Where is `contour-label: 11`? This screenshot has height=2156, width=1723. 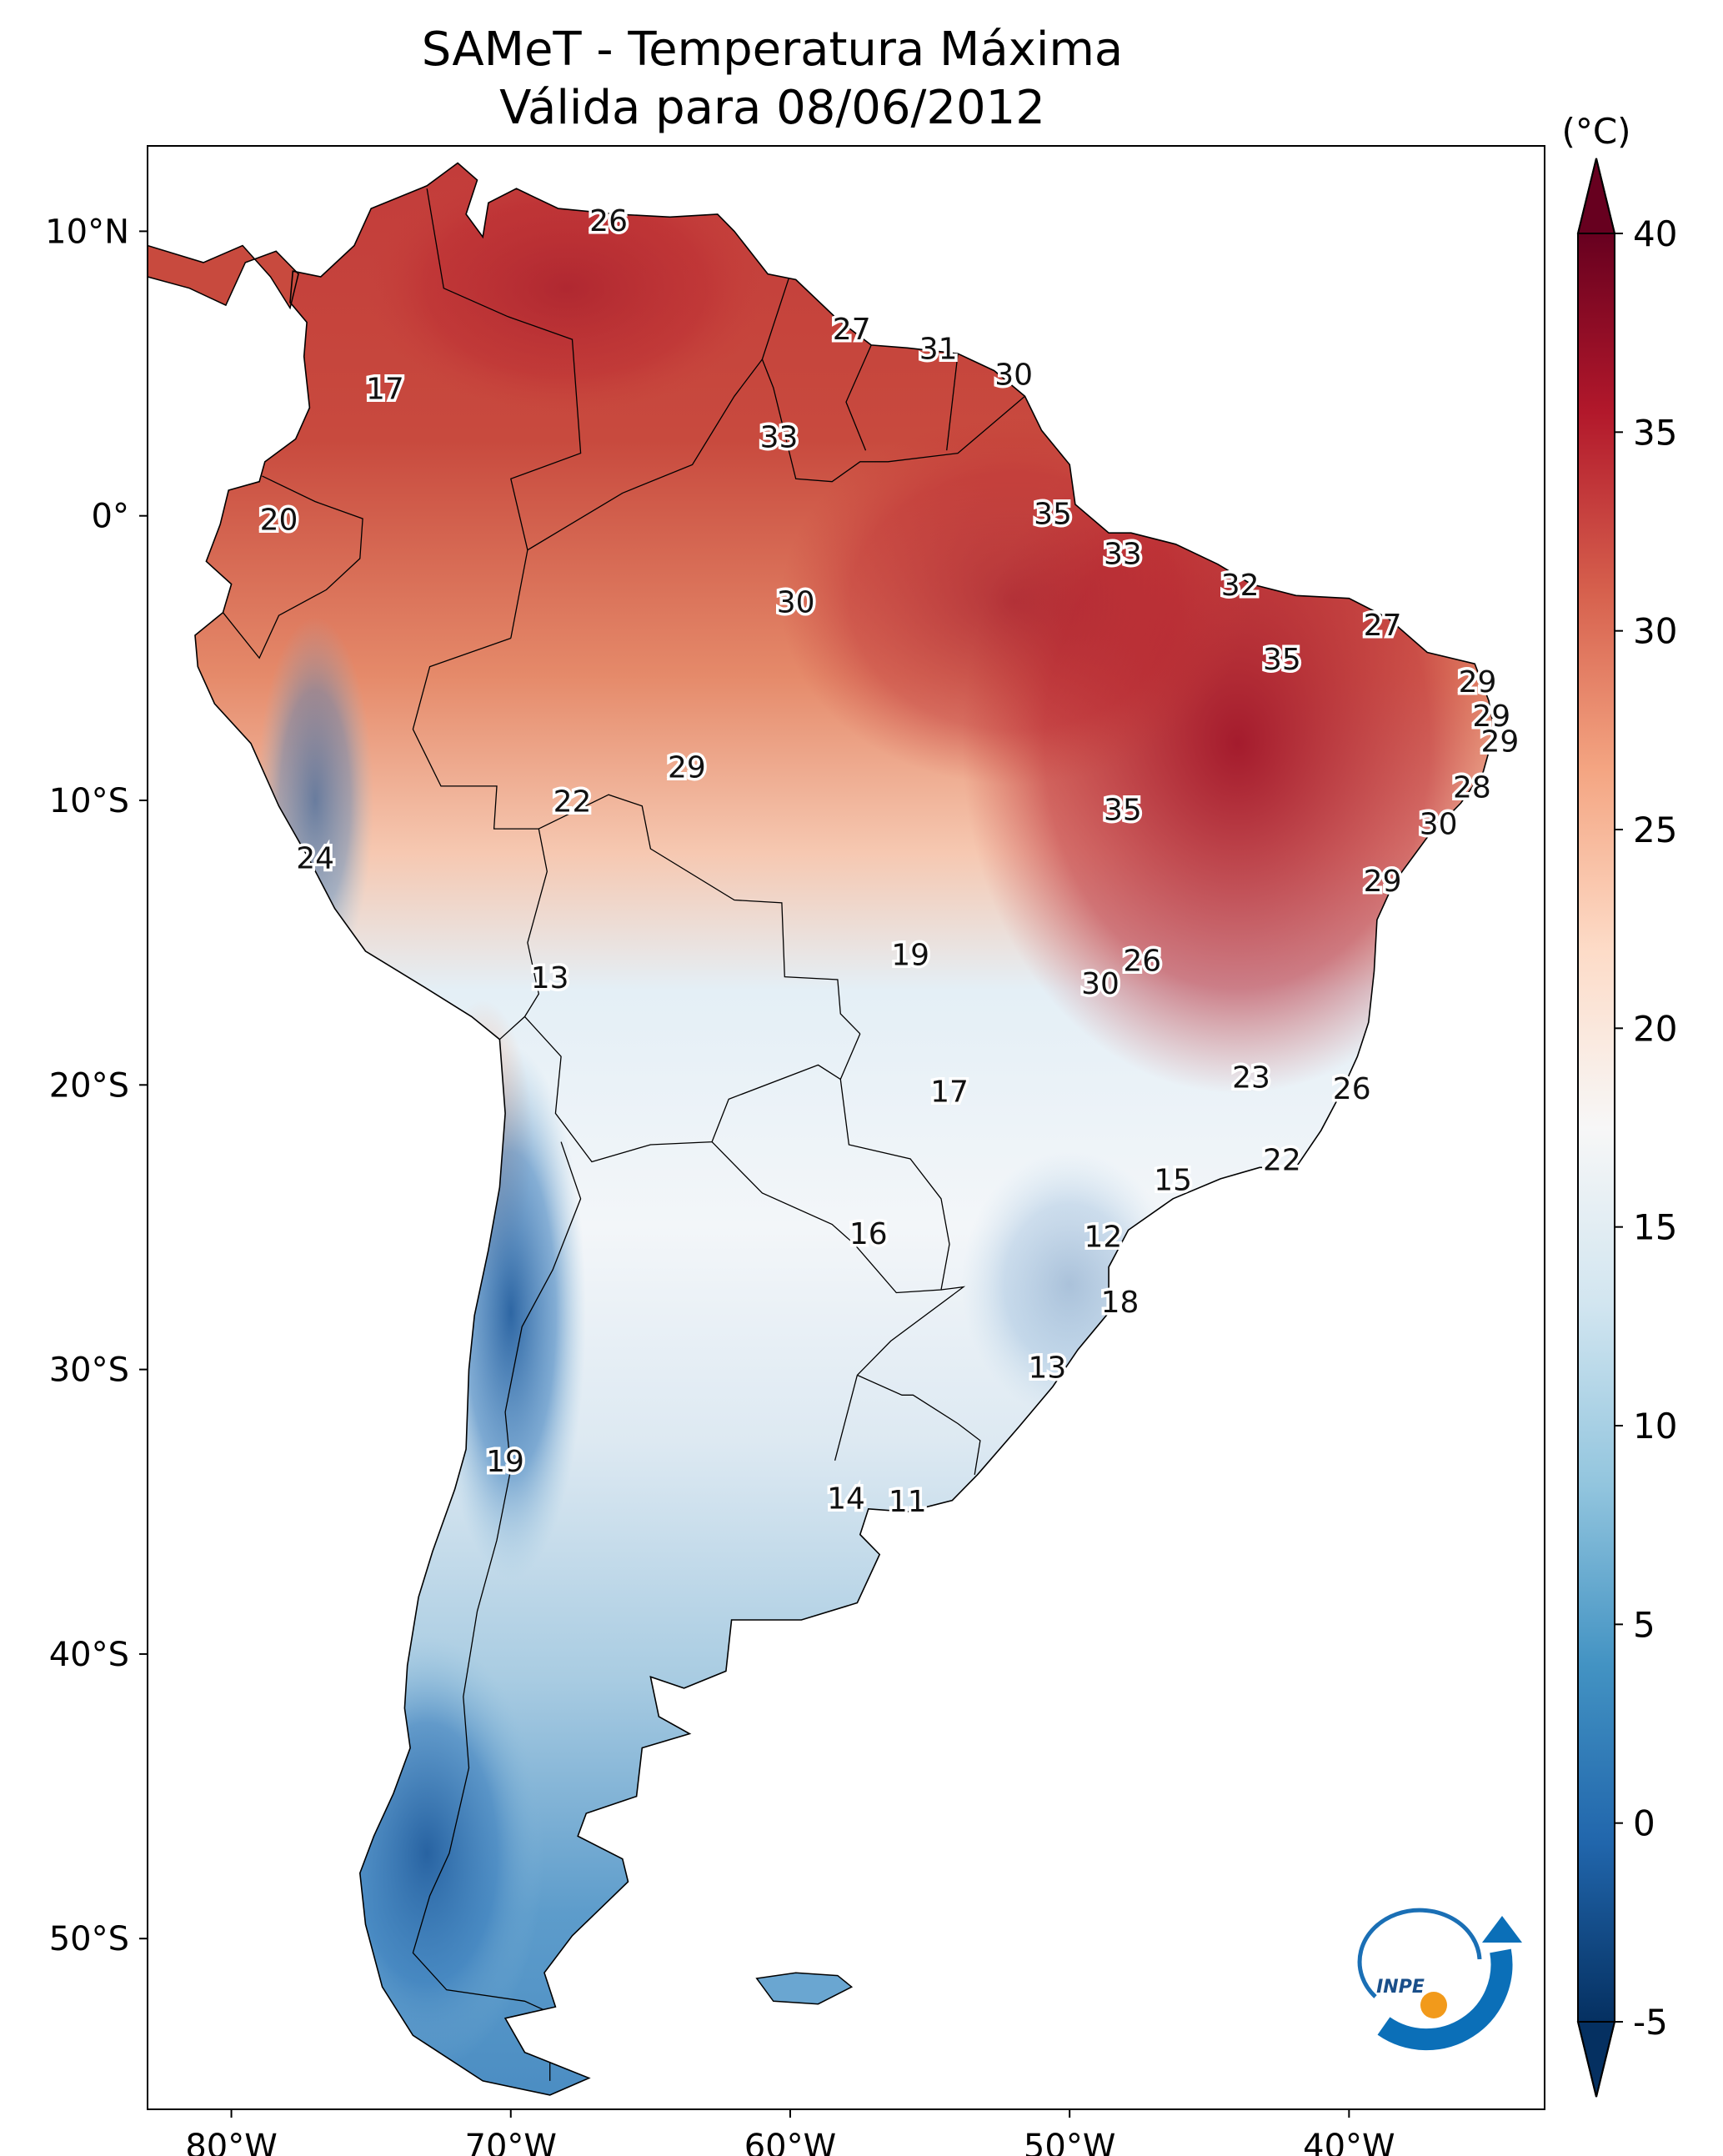 contour-label: 11 is located at coordinates (908, 1502).